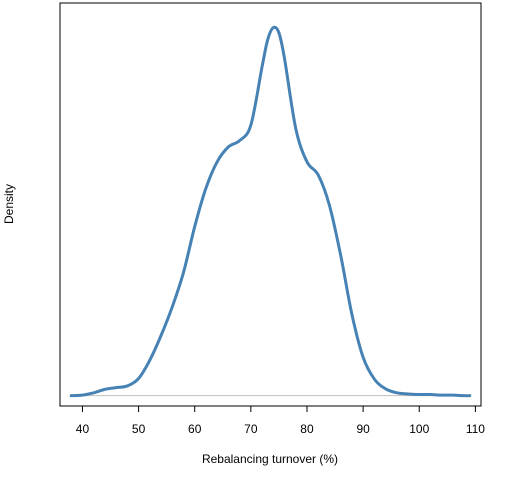 This screenshot has height=480, width=512. Describe the element at coordinates (251, 429) in the screenshot. I see `x-tick-label-70: 70` at that location.